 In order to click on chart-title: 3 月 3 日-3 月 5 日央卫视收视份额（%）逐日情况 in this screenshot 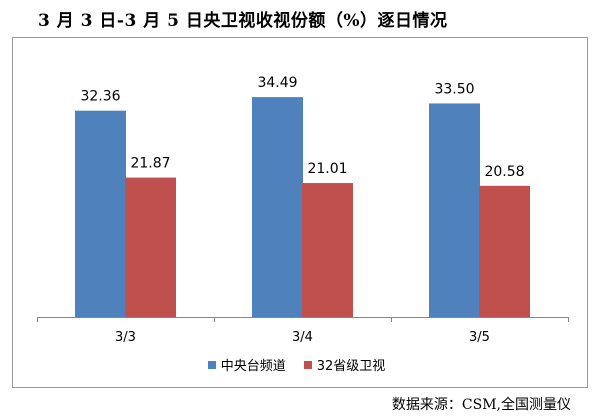, I will do `click(243, 21)`.